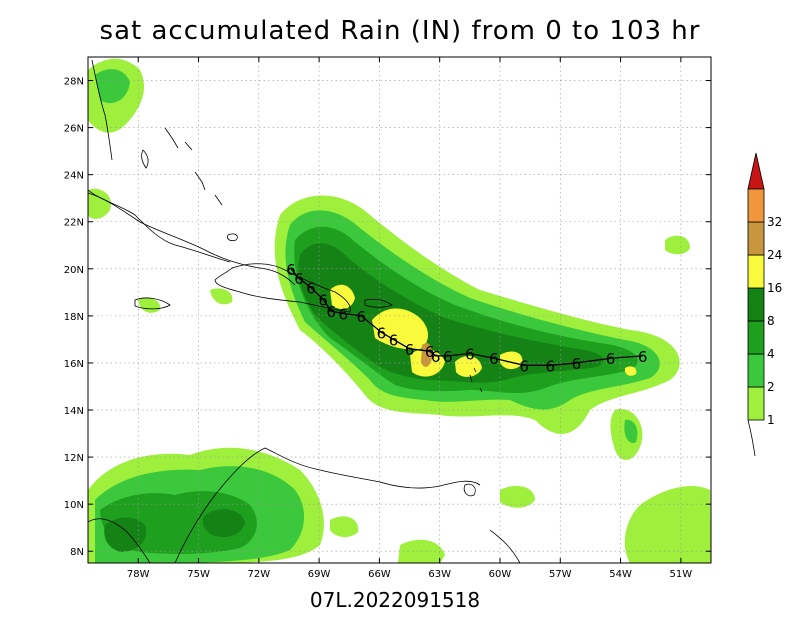 The image size is (800, 618). Describe the element at coordinates (500, 574) in the screenshot. I see `lon-tick-label: 60W` at that location.